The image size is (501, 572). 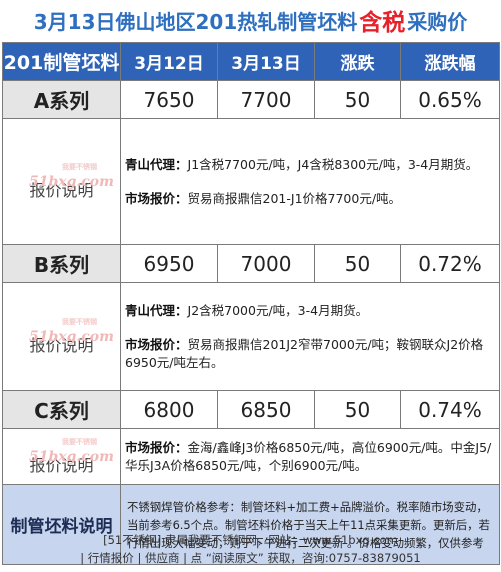 What do you see at coordinates (266, 61) in the screenshot?
I see `header-mar13: 3月13日` at bounding box center [266, 61].